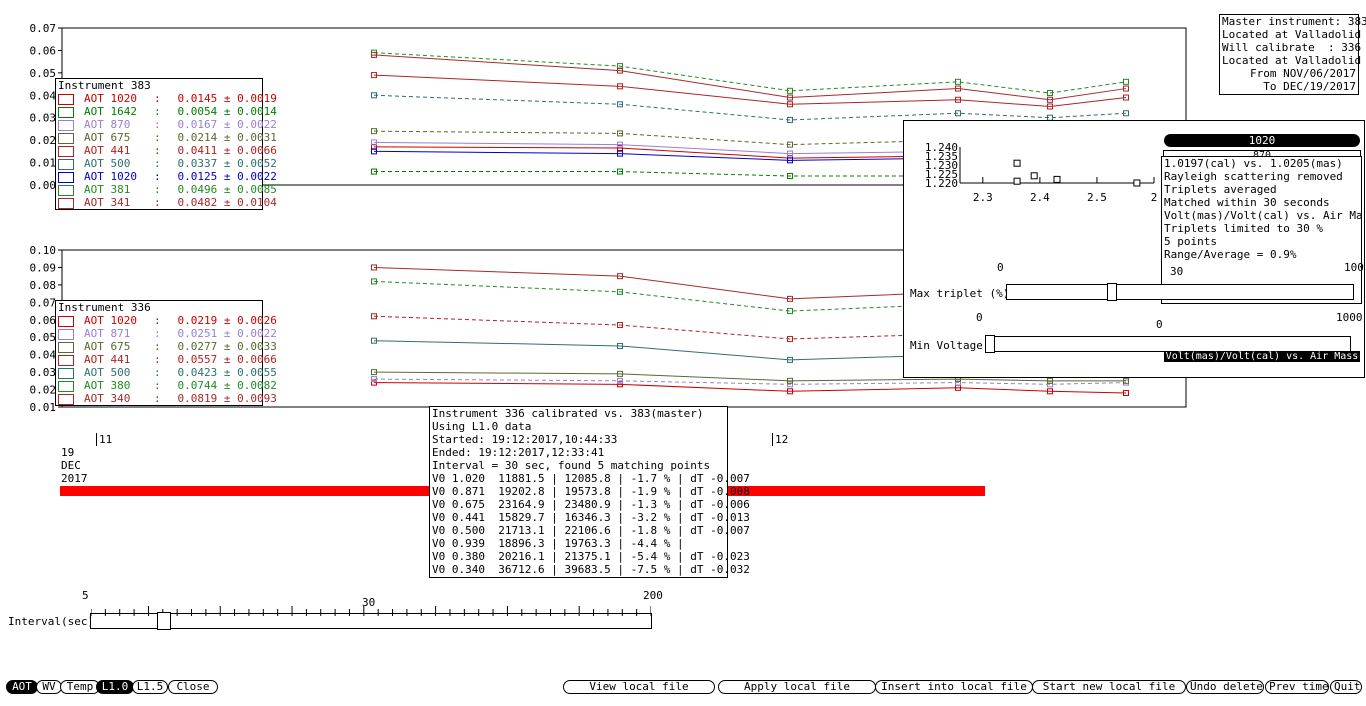  What do you see at coordinates (167, 176) in the screenshot?
I see `legend-entry: AOT 1020: 0.0125 ± 0.0022` at bounding box center [167, 176].